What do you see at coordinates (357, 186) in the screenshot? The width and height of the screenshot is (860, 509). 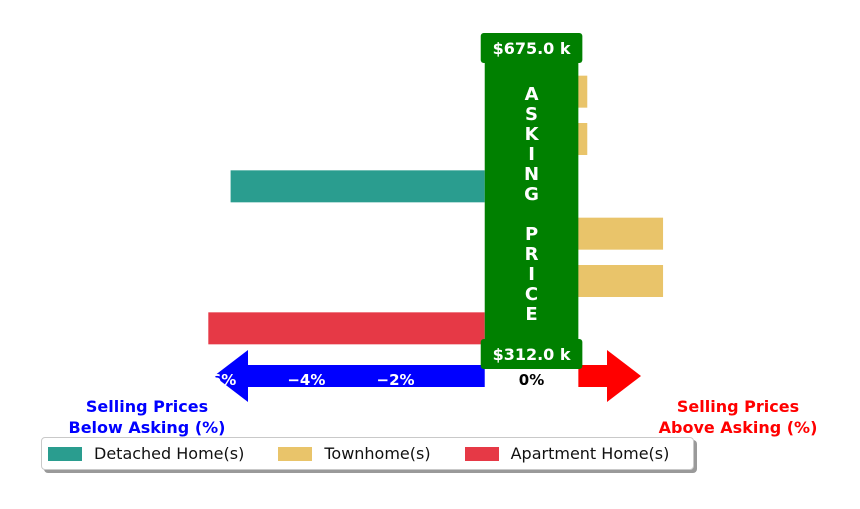 I see `bar-detached-home-s--2` at bounding box center [357, 186].